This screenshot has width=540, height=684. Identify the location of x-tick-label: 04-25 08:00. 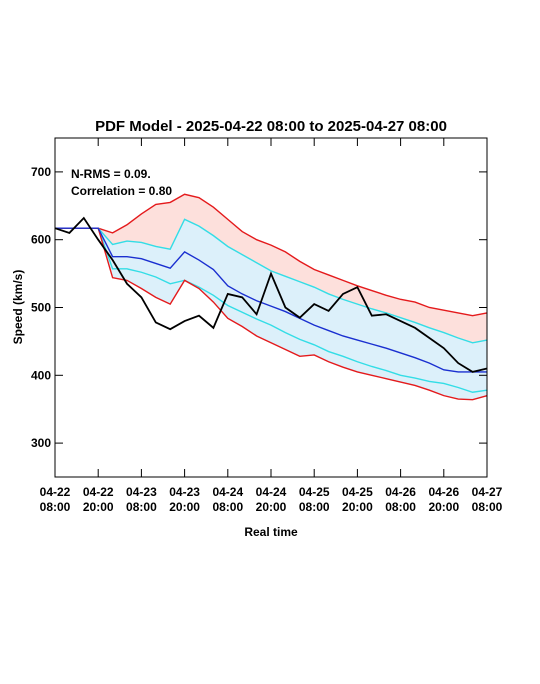
(314, 499).